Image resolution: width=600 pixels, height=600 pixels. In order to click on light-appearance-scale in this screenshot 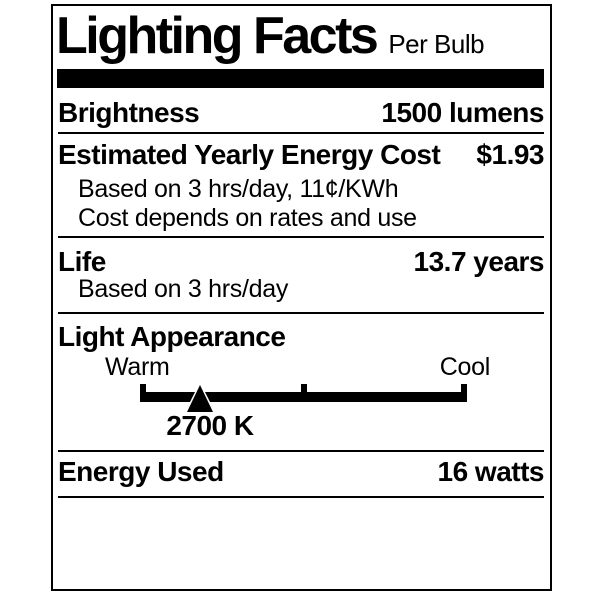, I will do `click(303, 398)`.